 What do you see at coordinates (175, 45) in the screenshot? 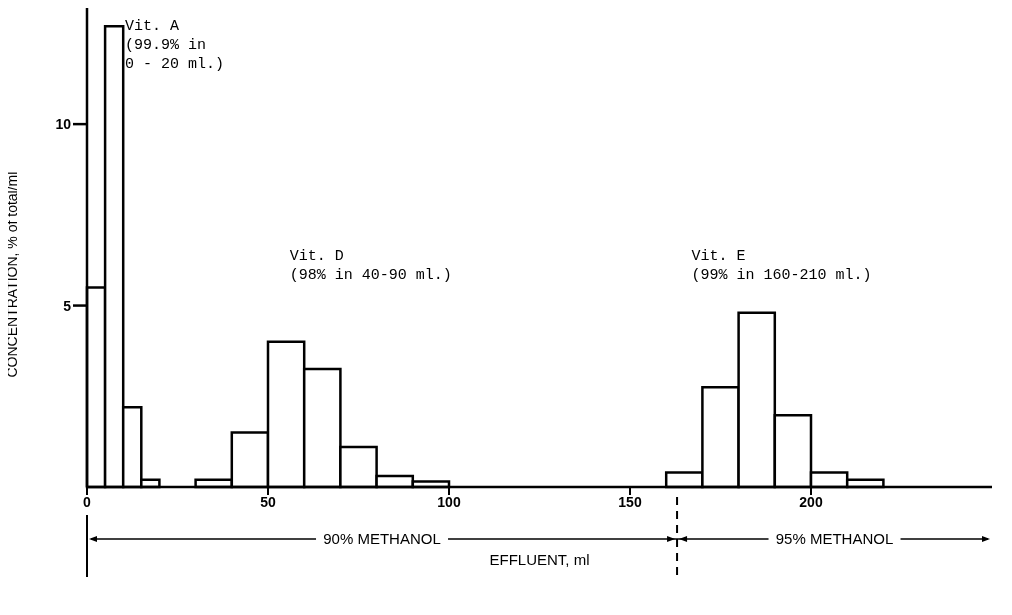
I see `annotation: Vit. A (99.9% in 0 - 20 ml.)` at bounding box center [175, 45].